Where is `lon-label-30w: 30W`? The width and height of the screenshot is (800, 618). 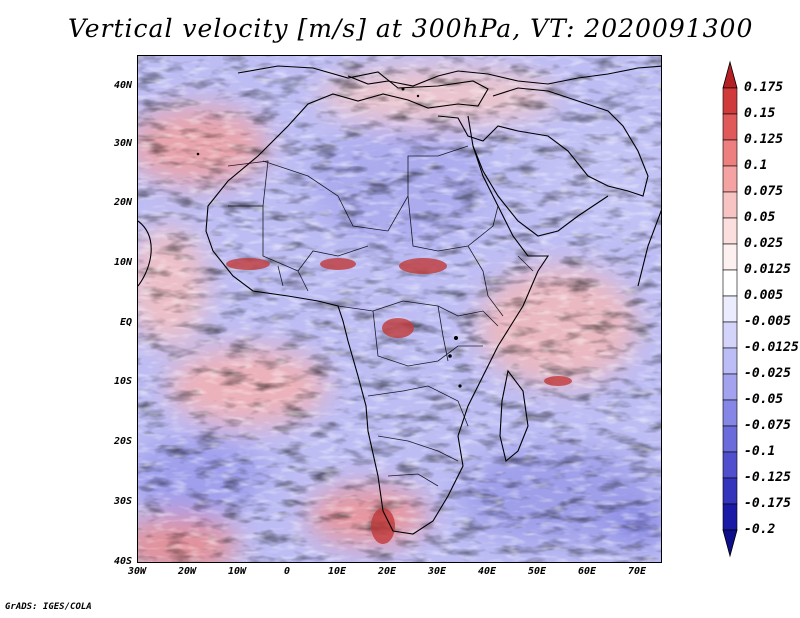 lon-label-30w: 30W is located at coordinates (137, 571).